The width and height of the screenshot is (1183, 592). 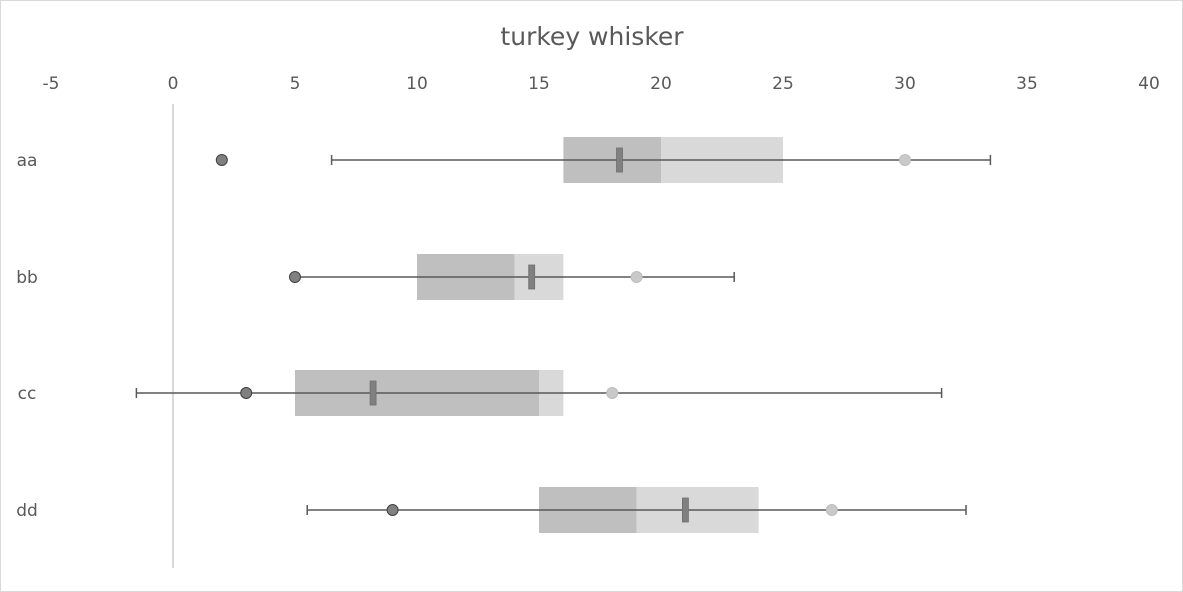 I want to click on high-marker-dd, so click(x=831, y=510).